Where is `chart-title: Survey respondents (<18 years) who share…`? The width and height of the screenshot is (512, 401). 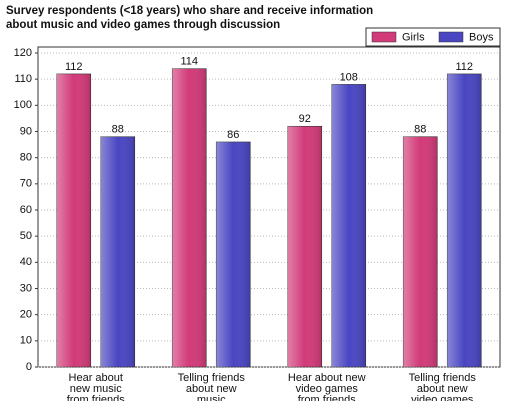
chart-title: Survey respondents (<18 years) who share… is located at coordinates (190, 18).